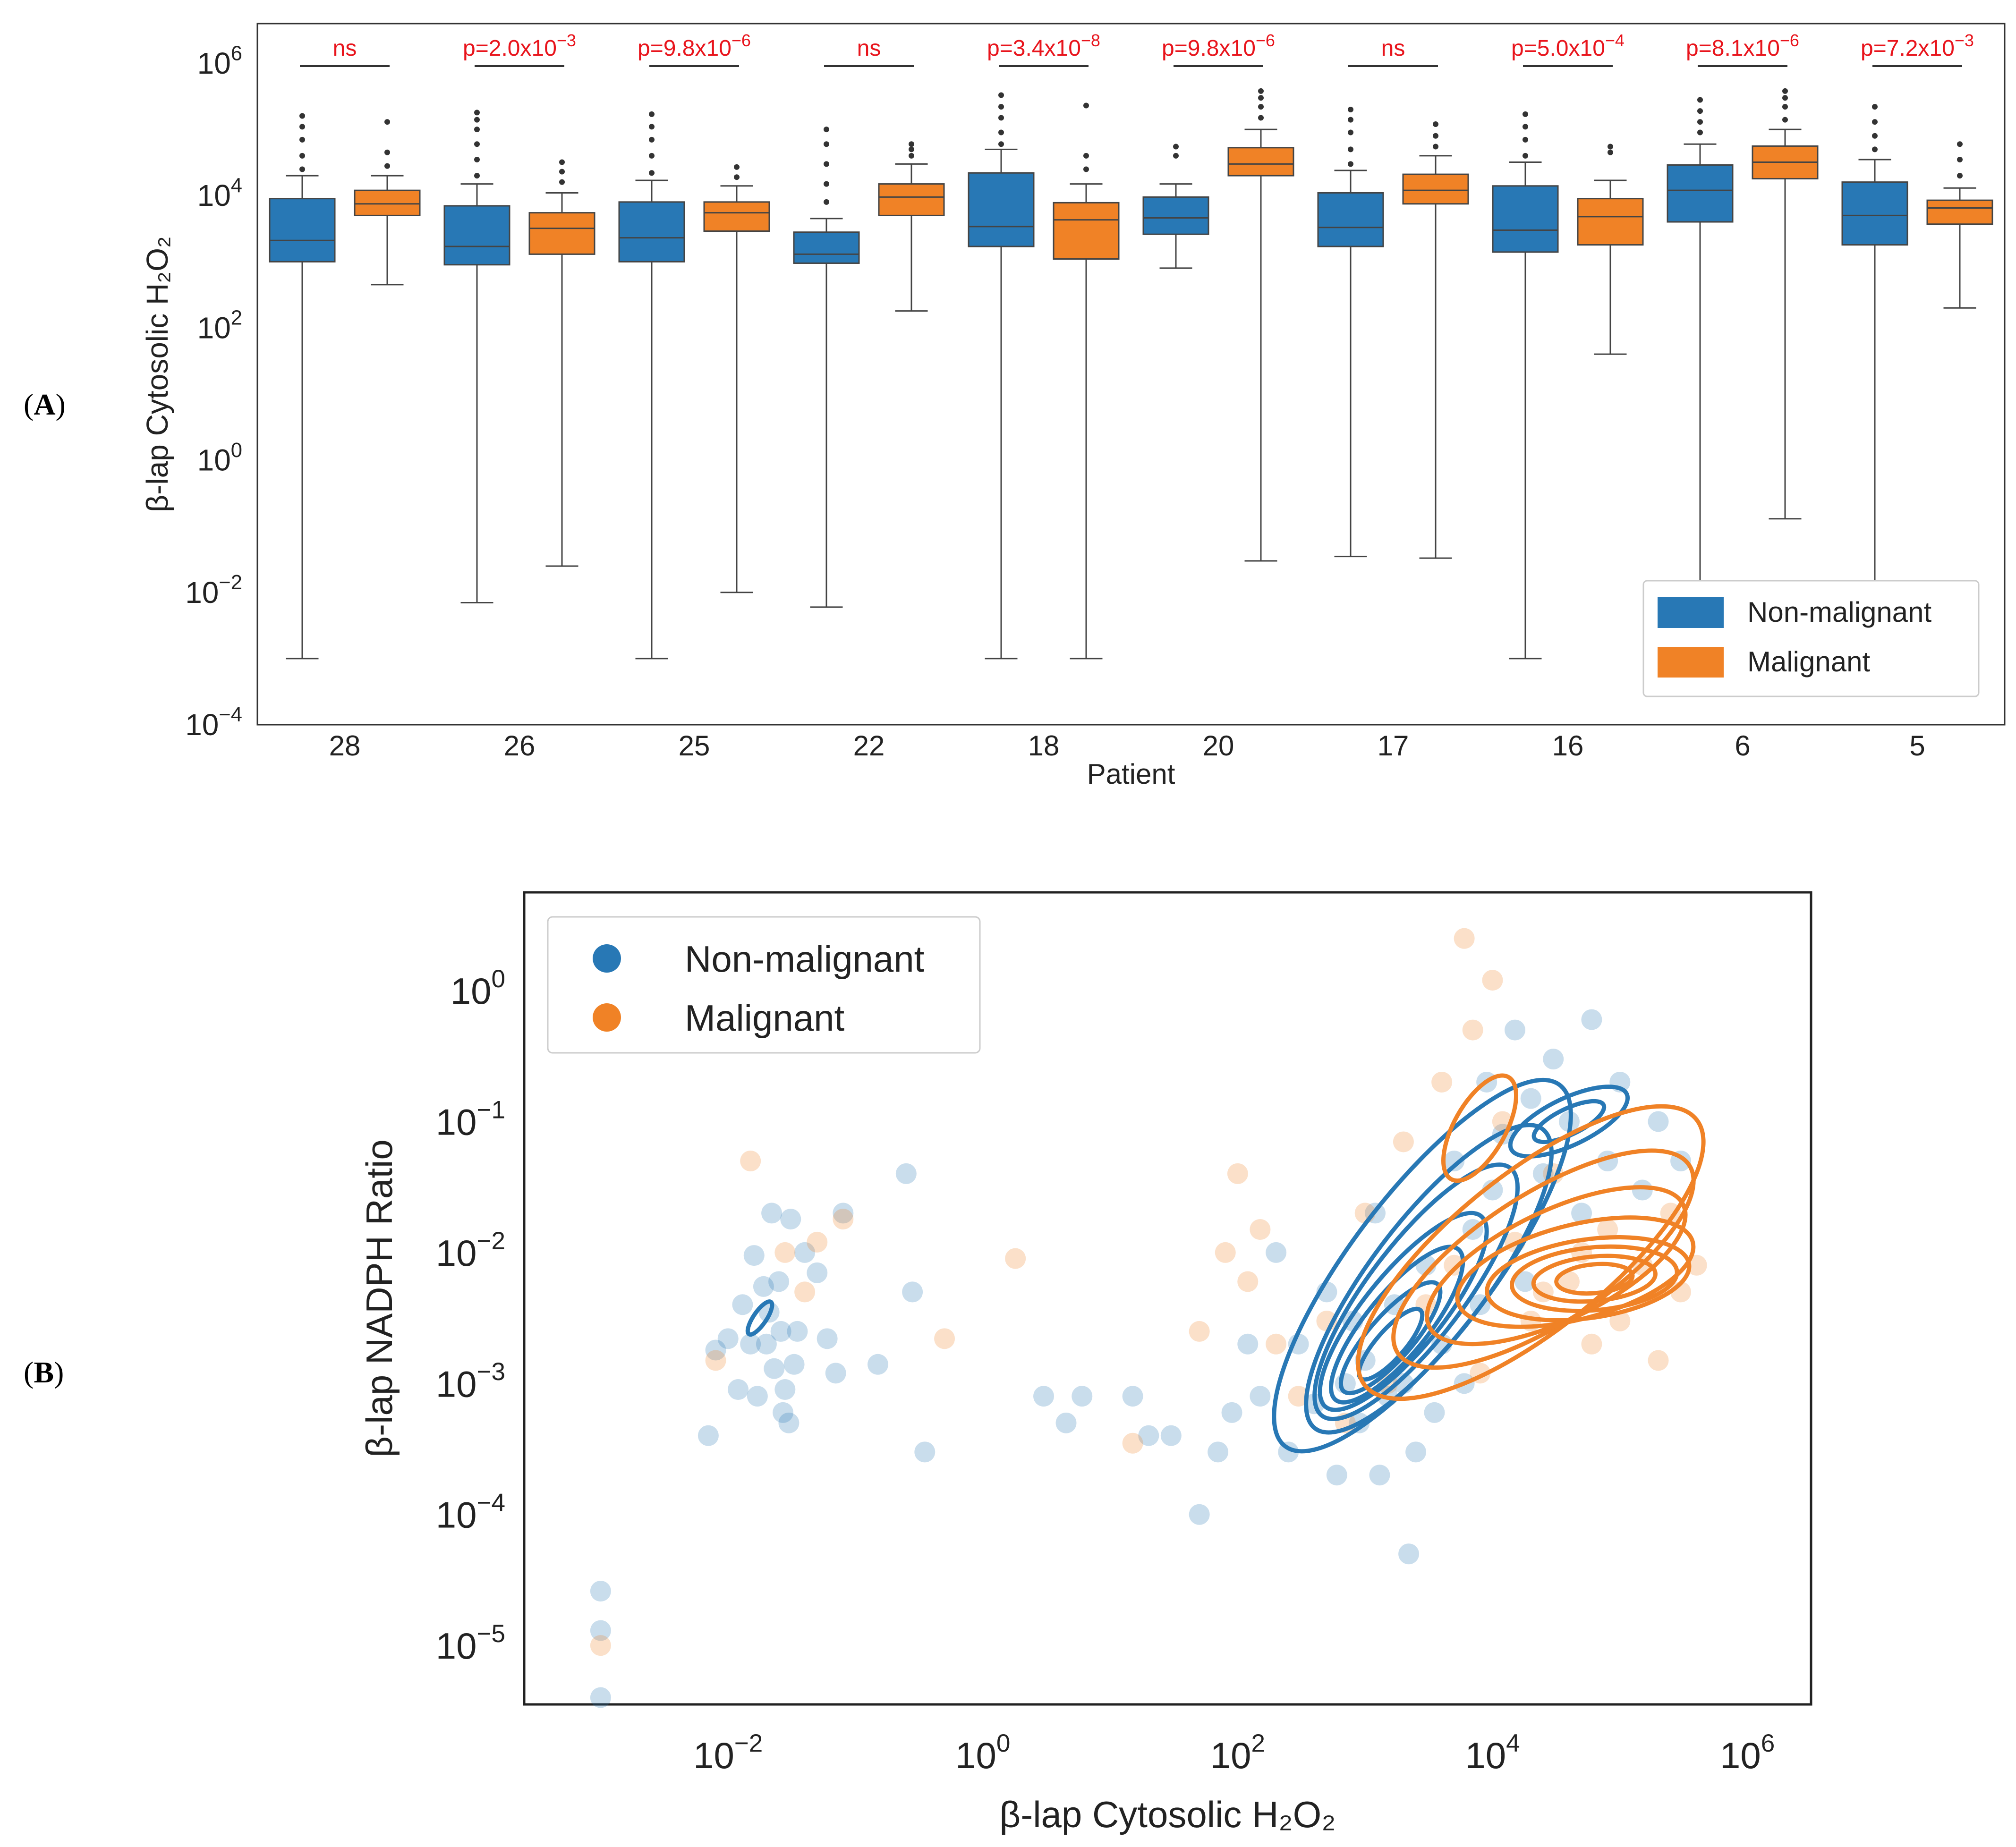 The height and width of the screenshot is (1847, 2016). Describe the element at coordinates (1218, 746) in the screenshot. I see `x-tick-label: 20` at that location.